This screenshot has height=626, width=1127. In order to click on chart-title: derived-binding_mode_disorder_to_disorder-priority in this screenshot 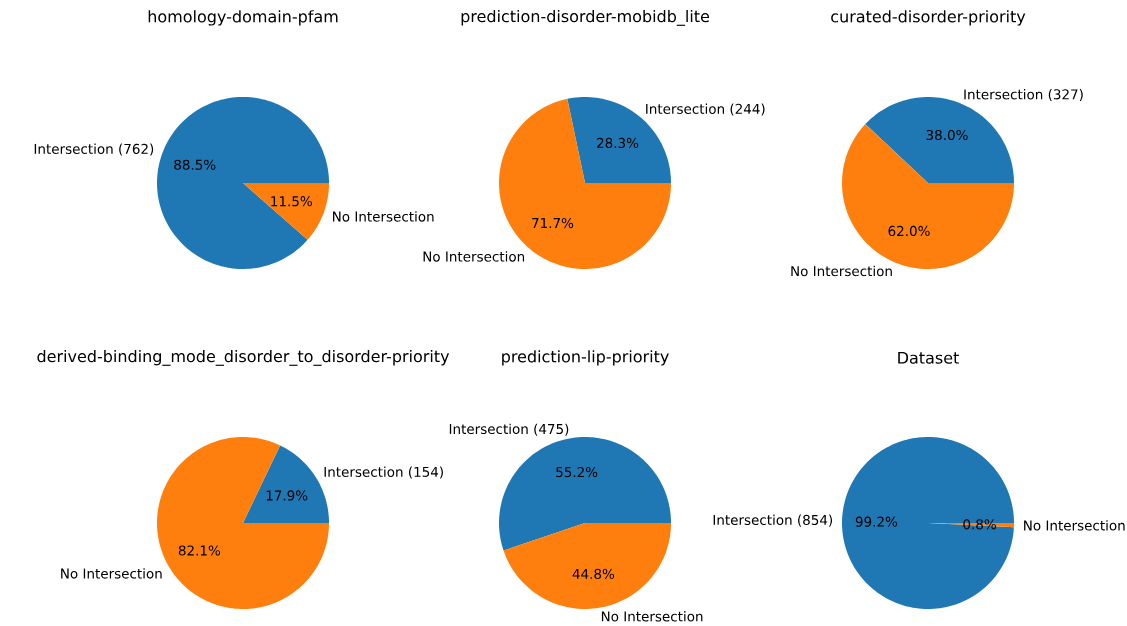, I will do `click(243, 357)`.